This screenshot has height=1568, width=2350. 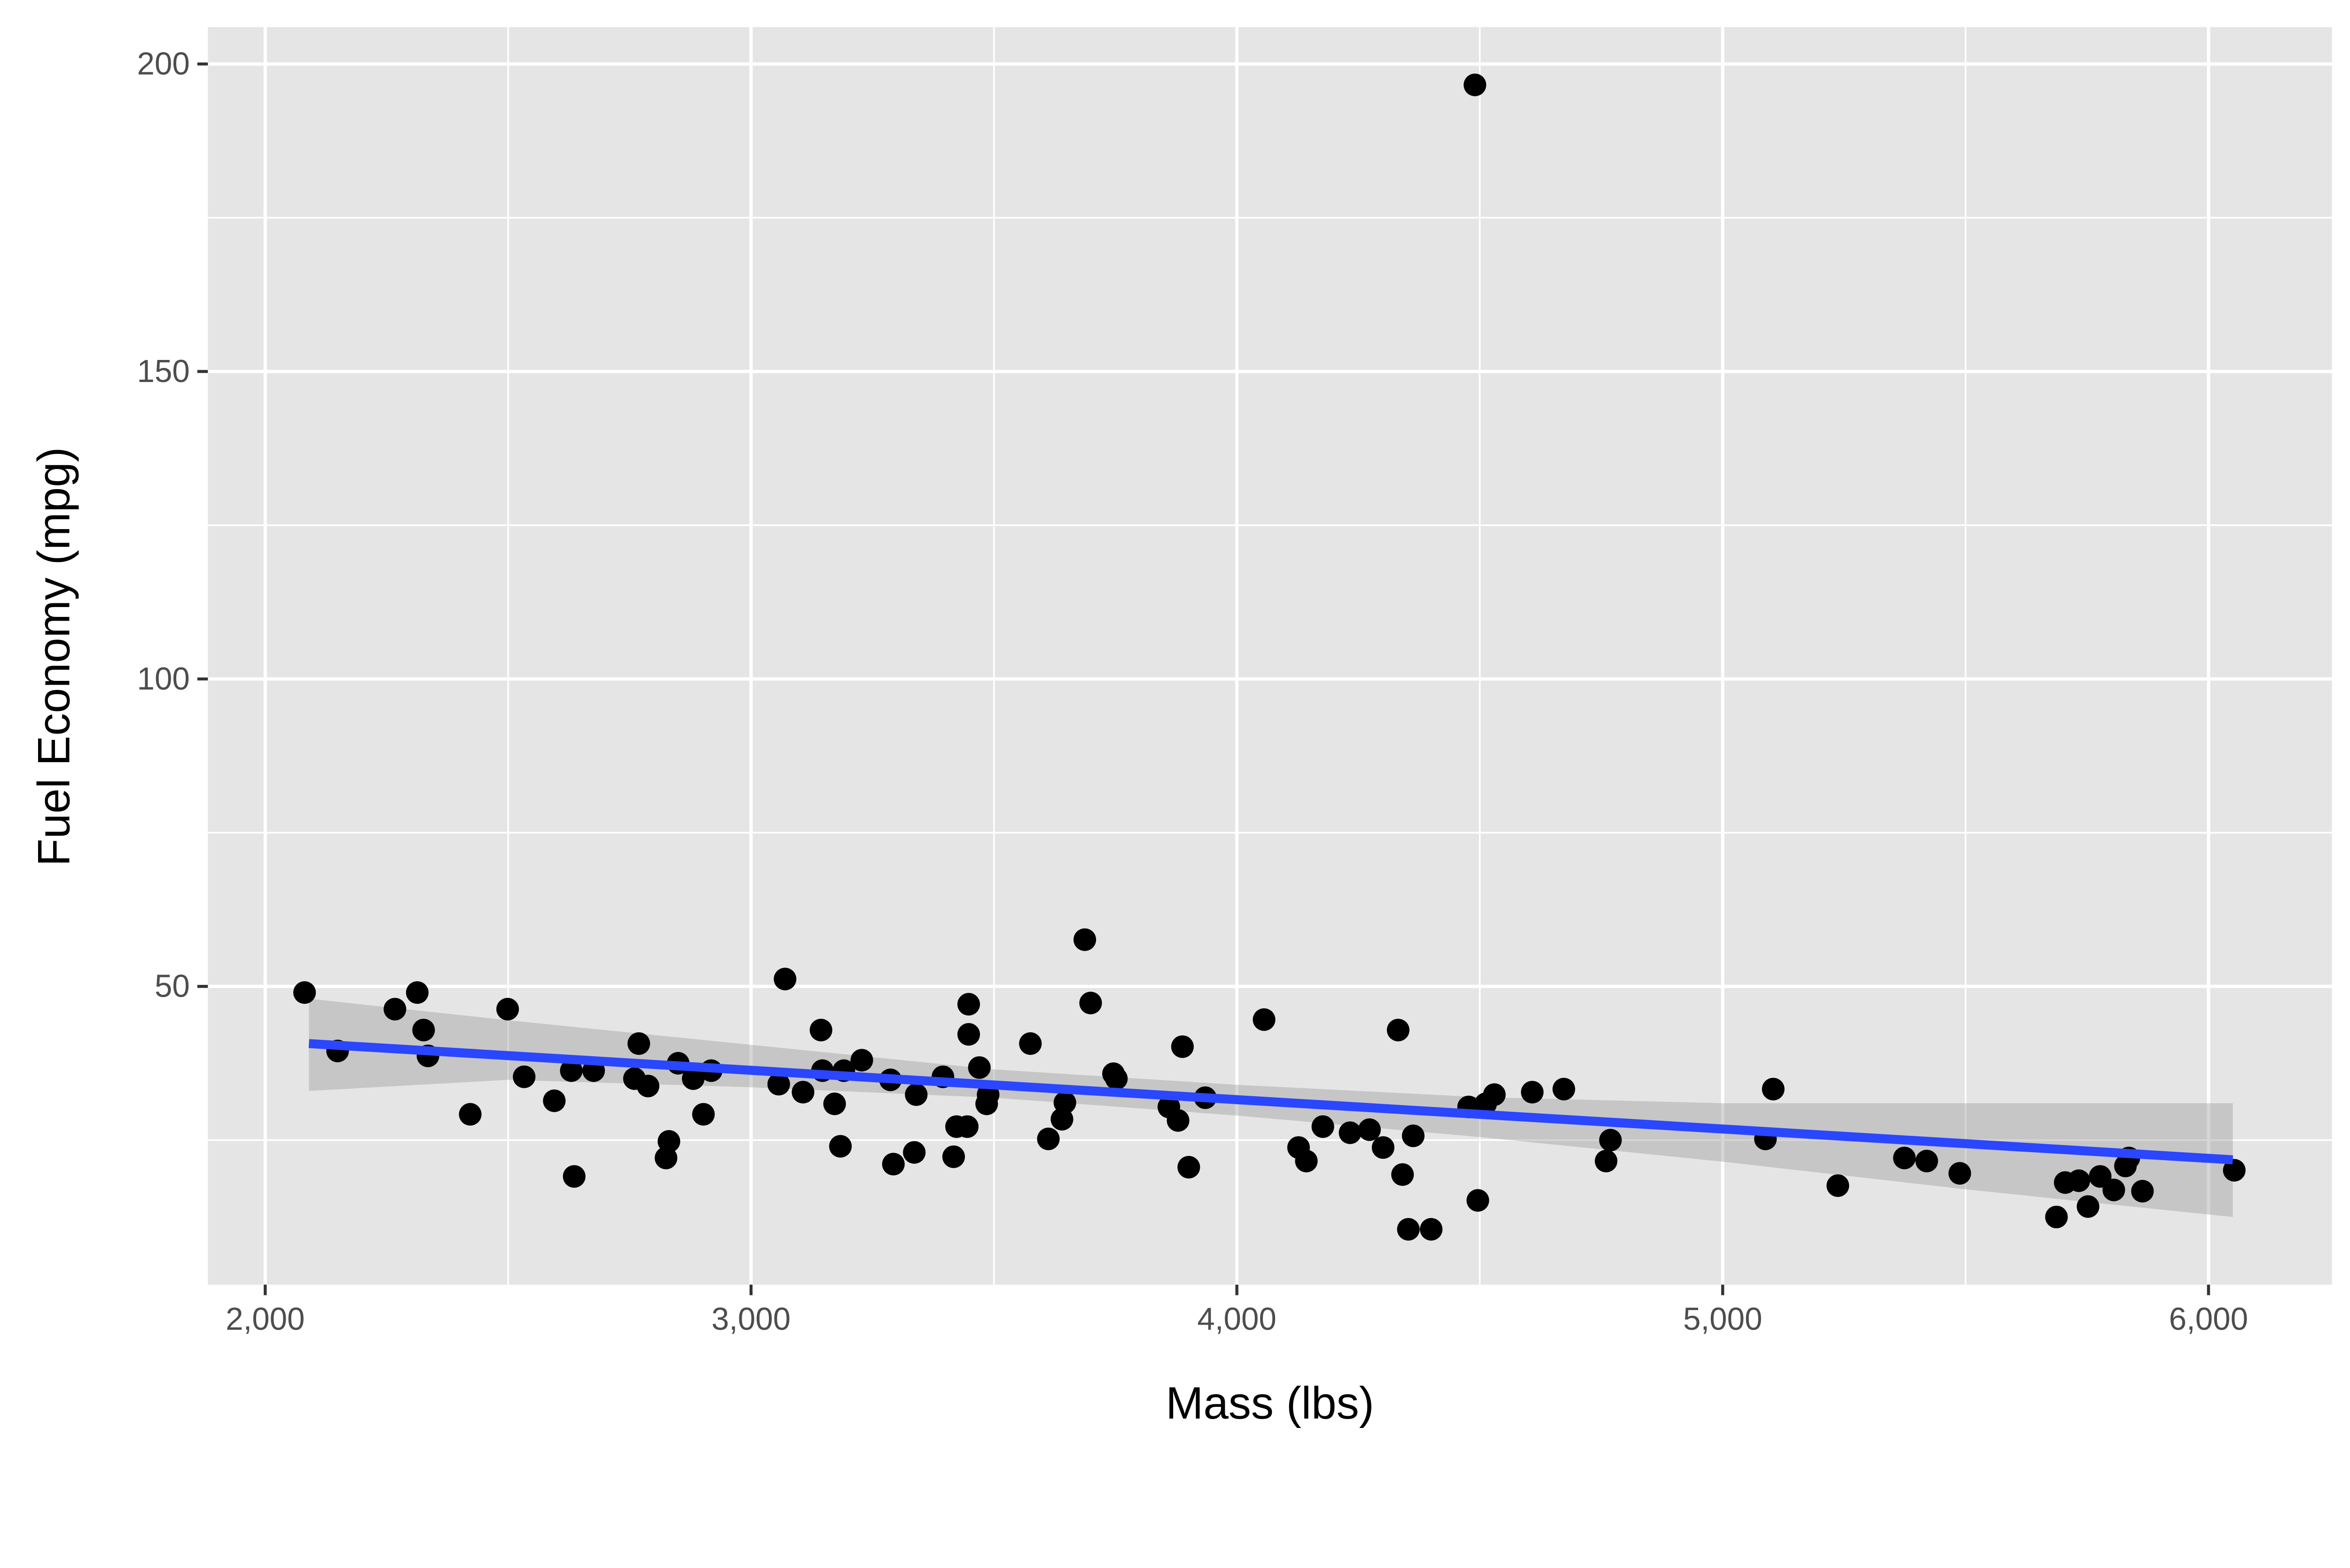 What do you see at coordinates (1722, 1320) in the screenshot?
I see `x-tick-label: 5,000` at bounding box center [1722, 1320].